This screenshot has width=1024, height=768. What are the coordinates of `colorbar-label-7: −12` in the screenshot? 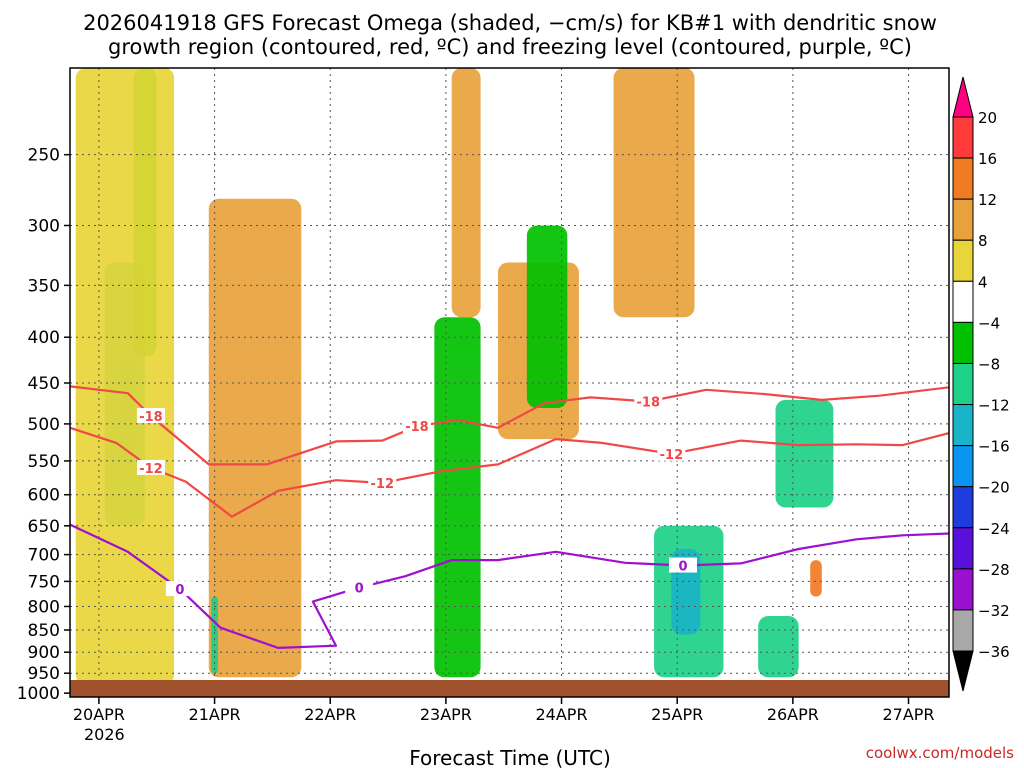 It's located at (994, 406).